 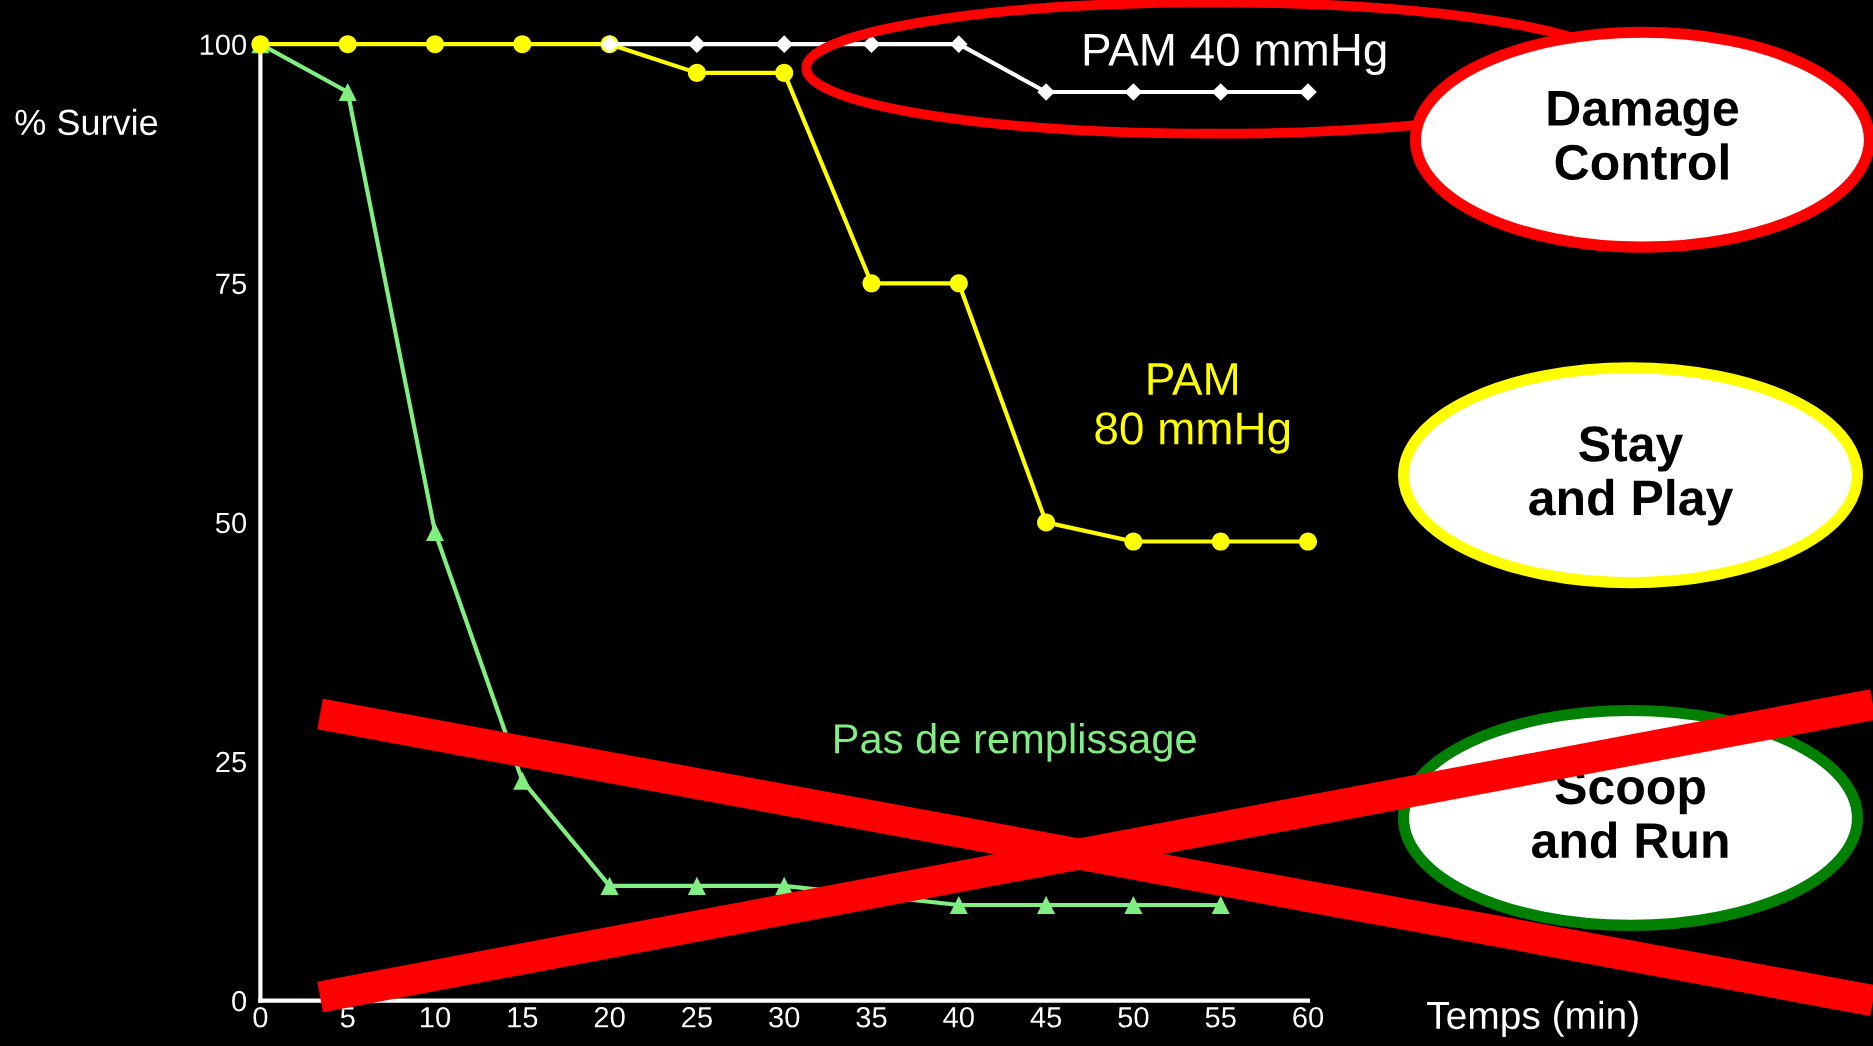 I want to click on x-tick-label: 55, so click(x=1220, y=1017).